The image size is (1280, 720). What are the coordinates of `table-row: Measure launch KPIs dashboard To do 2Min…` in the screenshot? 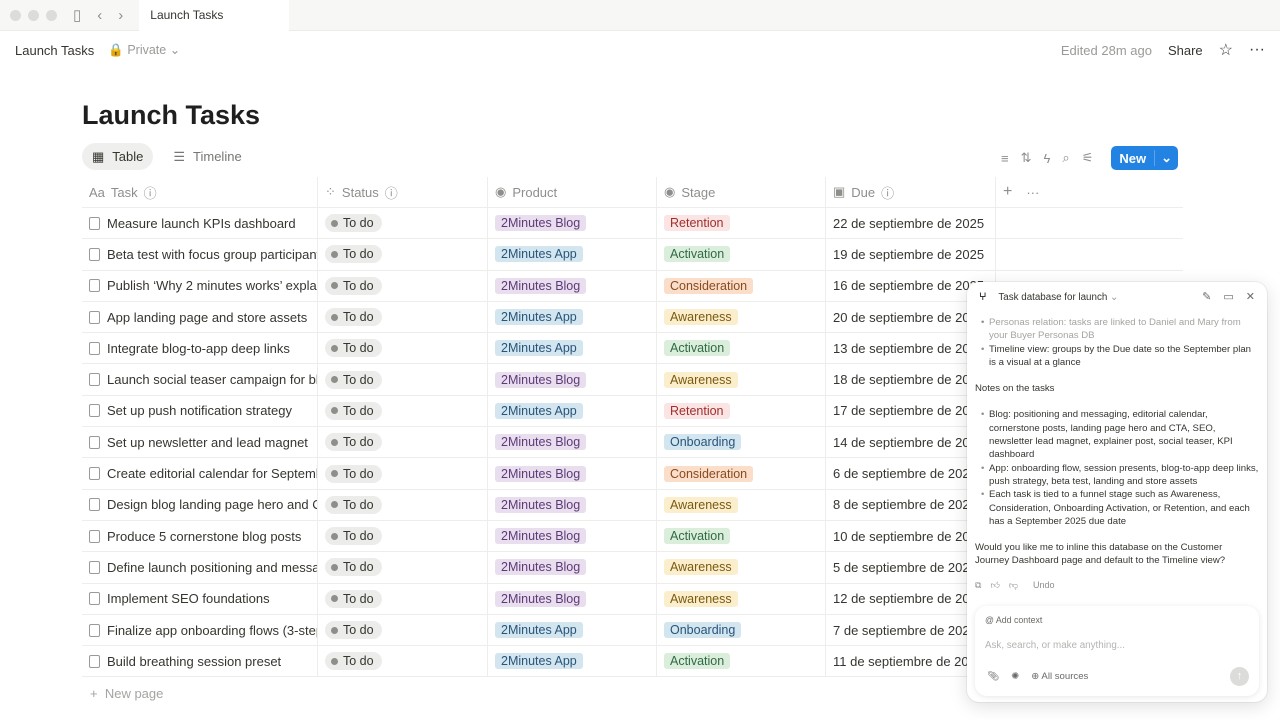 It's located at (632, 224).